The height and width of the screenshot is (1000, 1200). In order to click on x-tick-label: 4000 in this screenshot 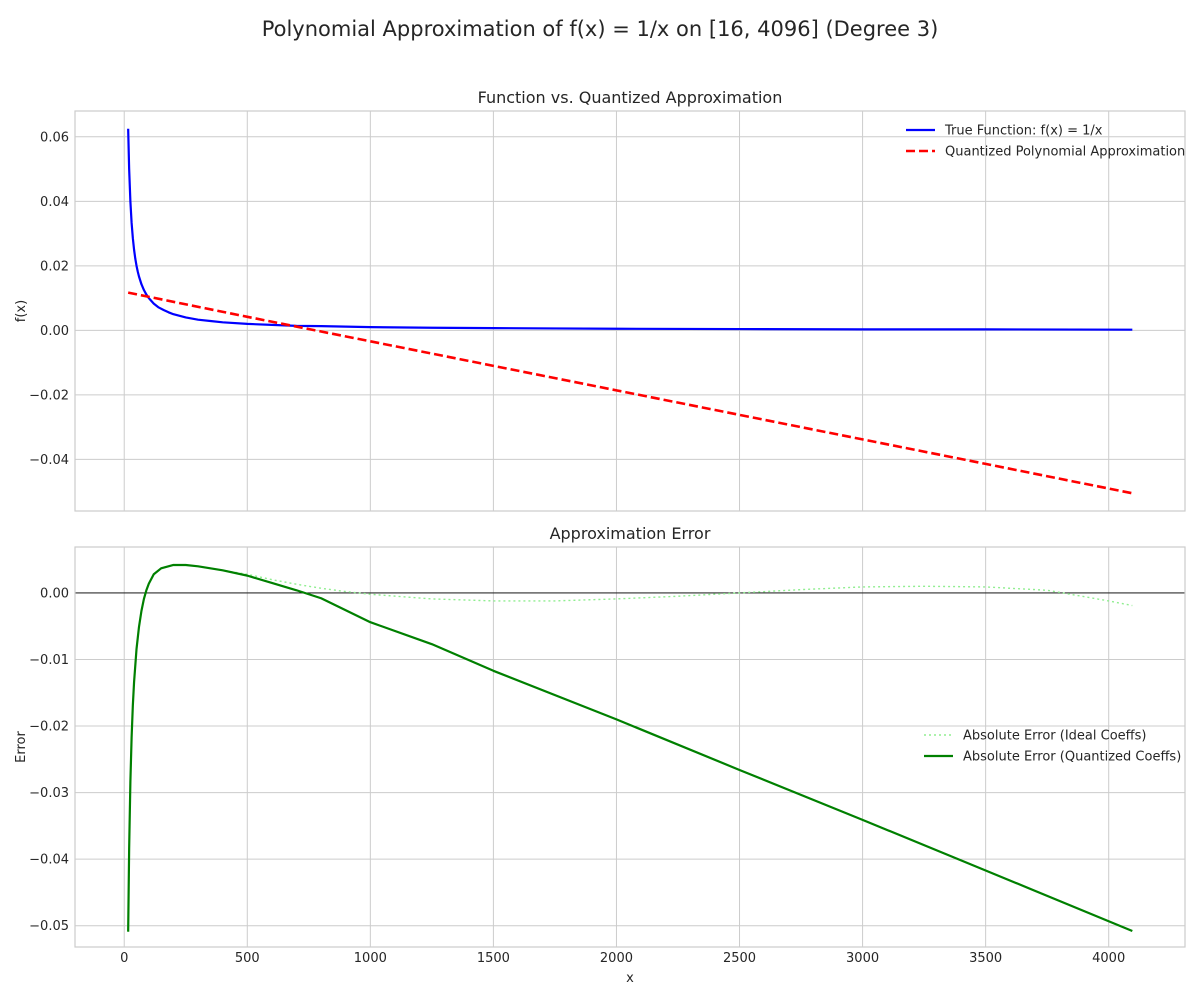, I will do `click(1108, 958)`.